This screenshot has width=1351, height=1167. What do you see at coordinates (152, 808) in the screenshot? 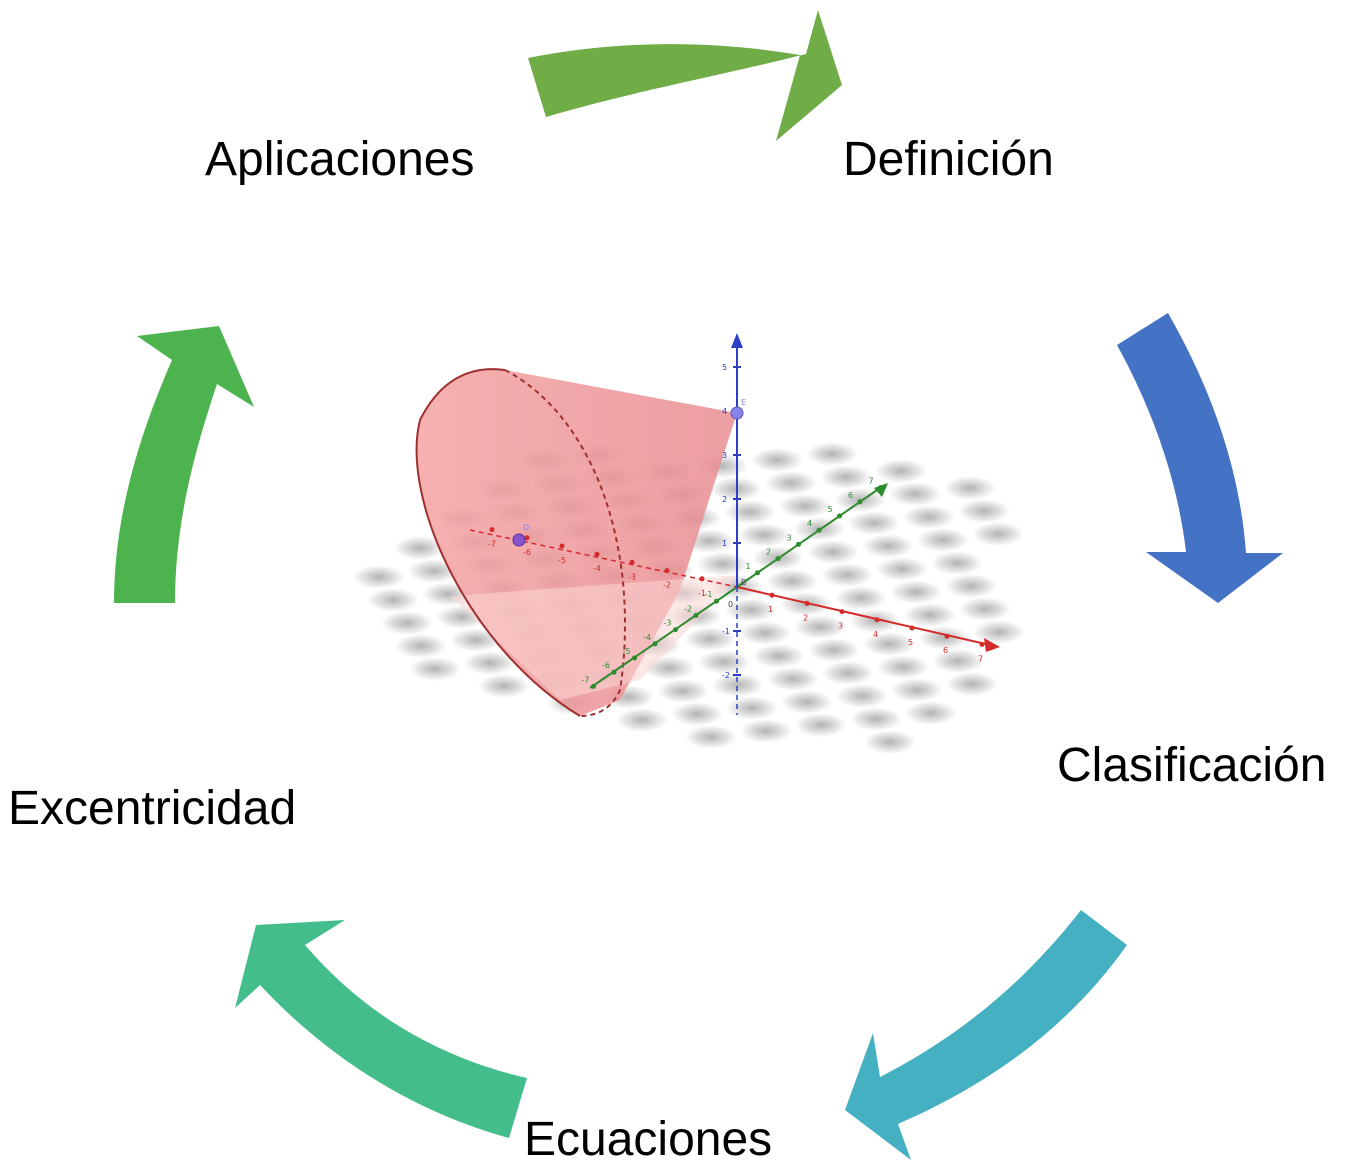
I see `stage-label-excentricidad: Excentricidad` at bounding box center [152, 808].